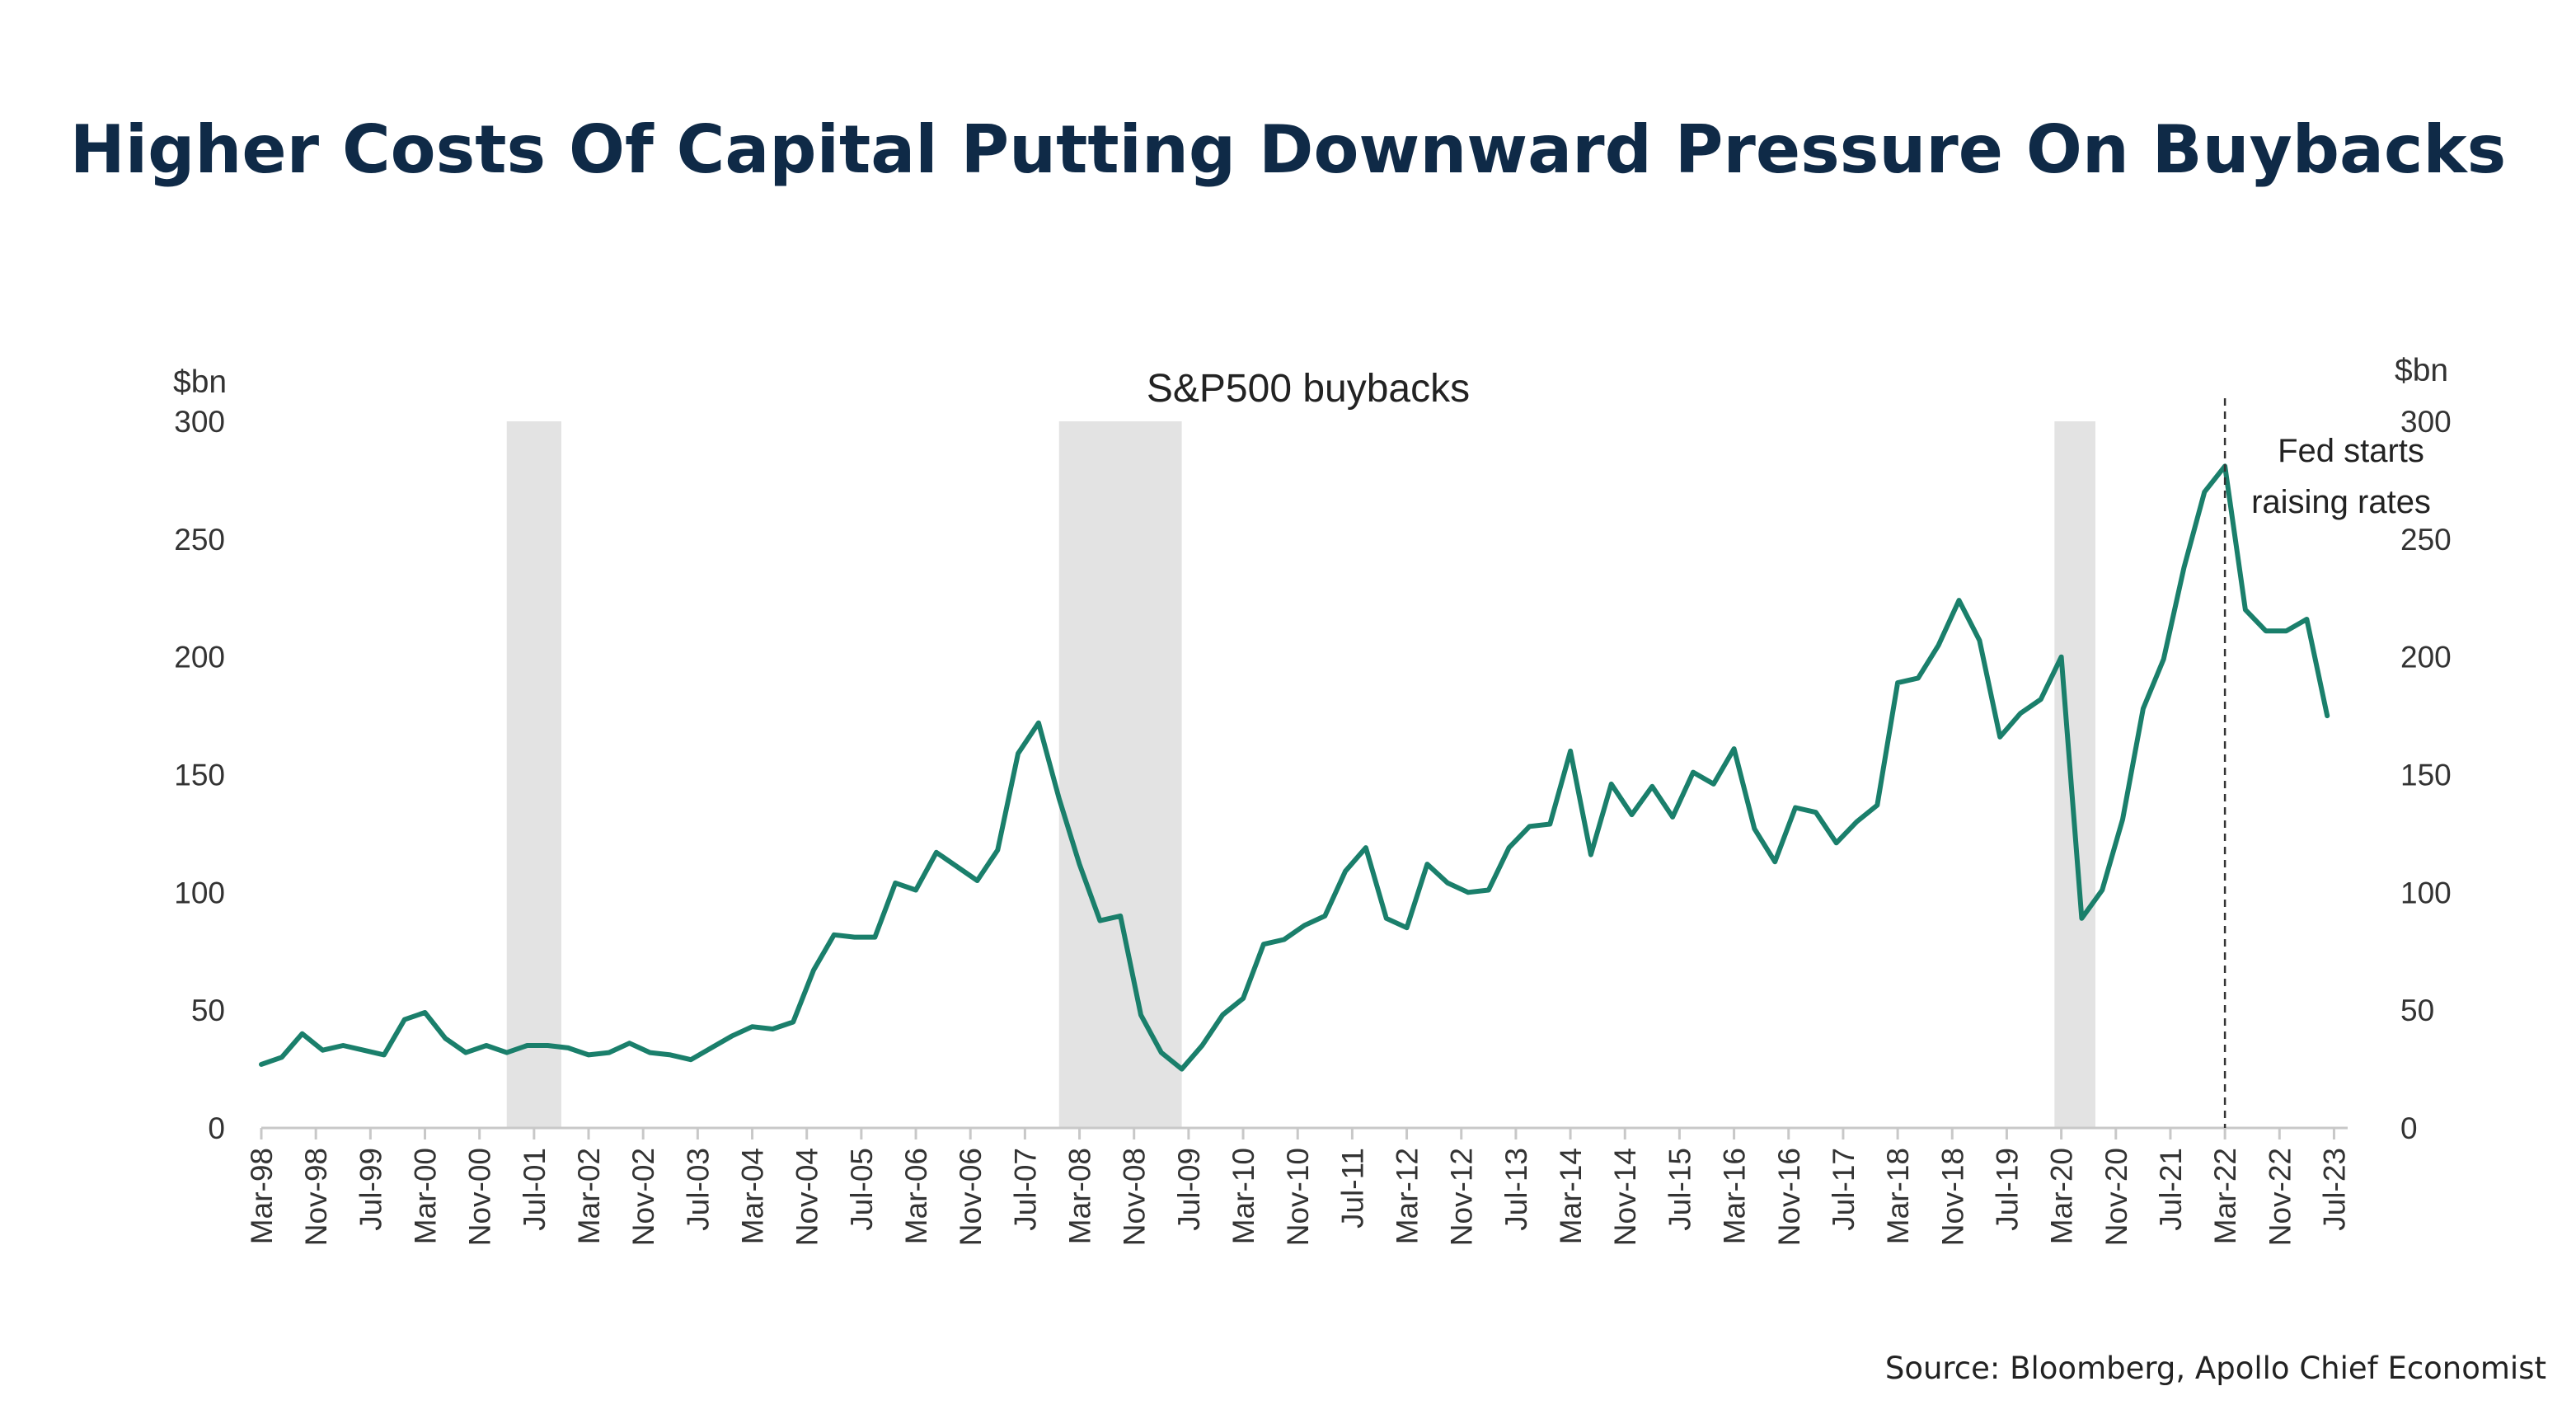 The height and width of the screenshot is (1419, 2576). I want to click on x-tick-label-Nov-00: Nov-00, so click(480, 1197).